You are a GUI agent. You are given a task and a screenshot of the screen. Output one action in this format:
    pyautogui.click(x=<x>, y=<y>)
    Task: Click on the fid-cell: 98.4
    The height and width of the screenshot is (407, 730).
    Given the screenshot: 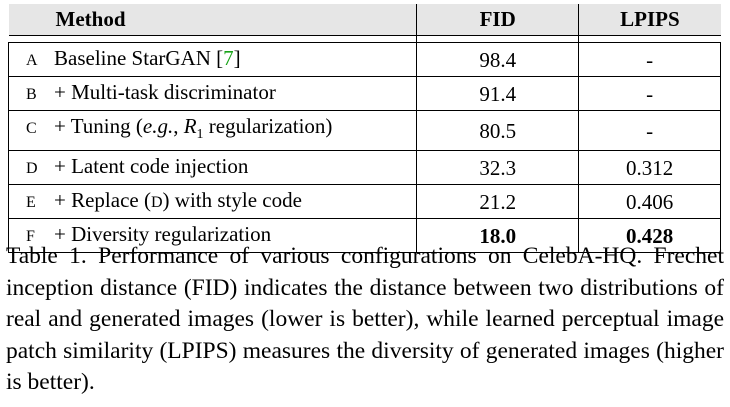 What is the action you would take?
    pyautogui.click(x=498, y=59)
    